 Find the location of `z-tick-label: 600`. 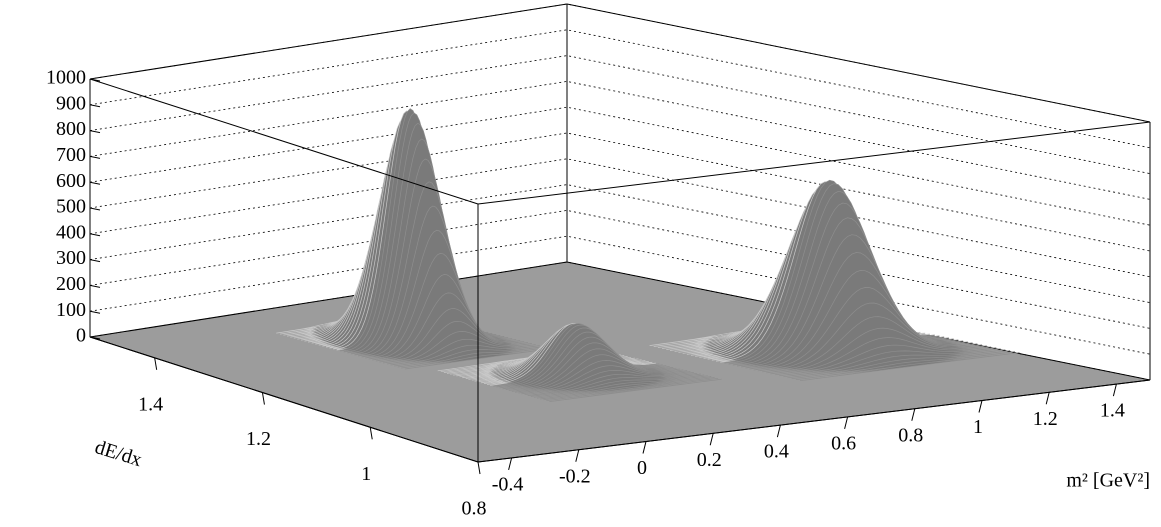

z-tick-label: 600 is located at coordinates (71, 181).